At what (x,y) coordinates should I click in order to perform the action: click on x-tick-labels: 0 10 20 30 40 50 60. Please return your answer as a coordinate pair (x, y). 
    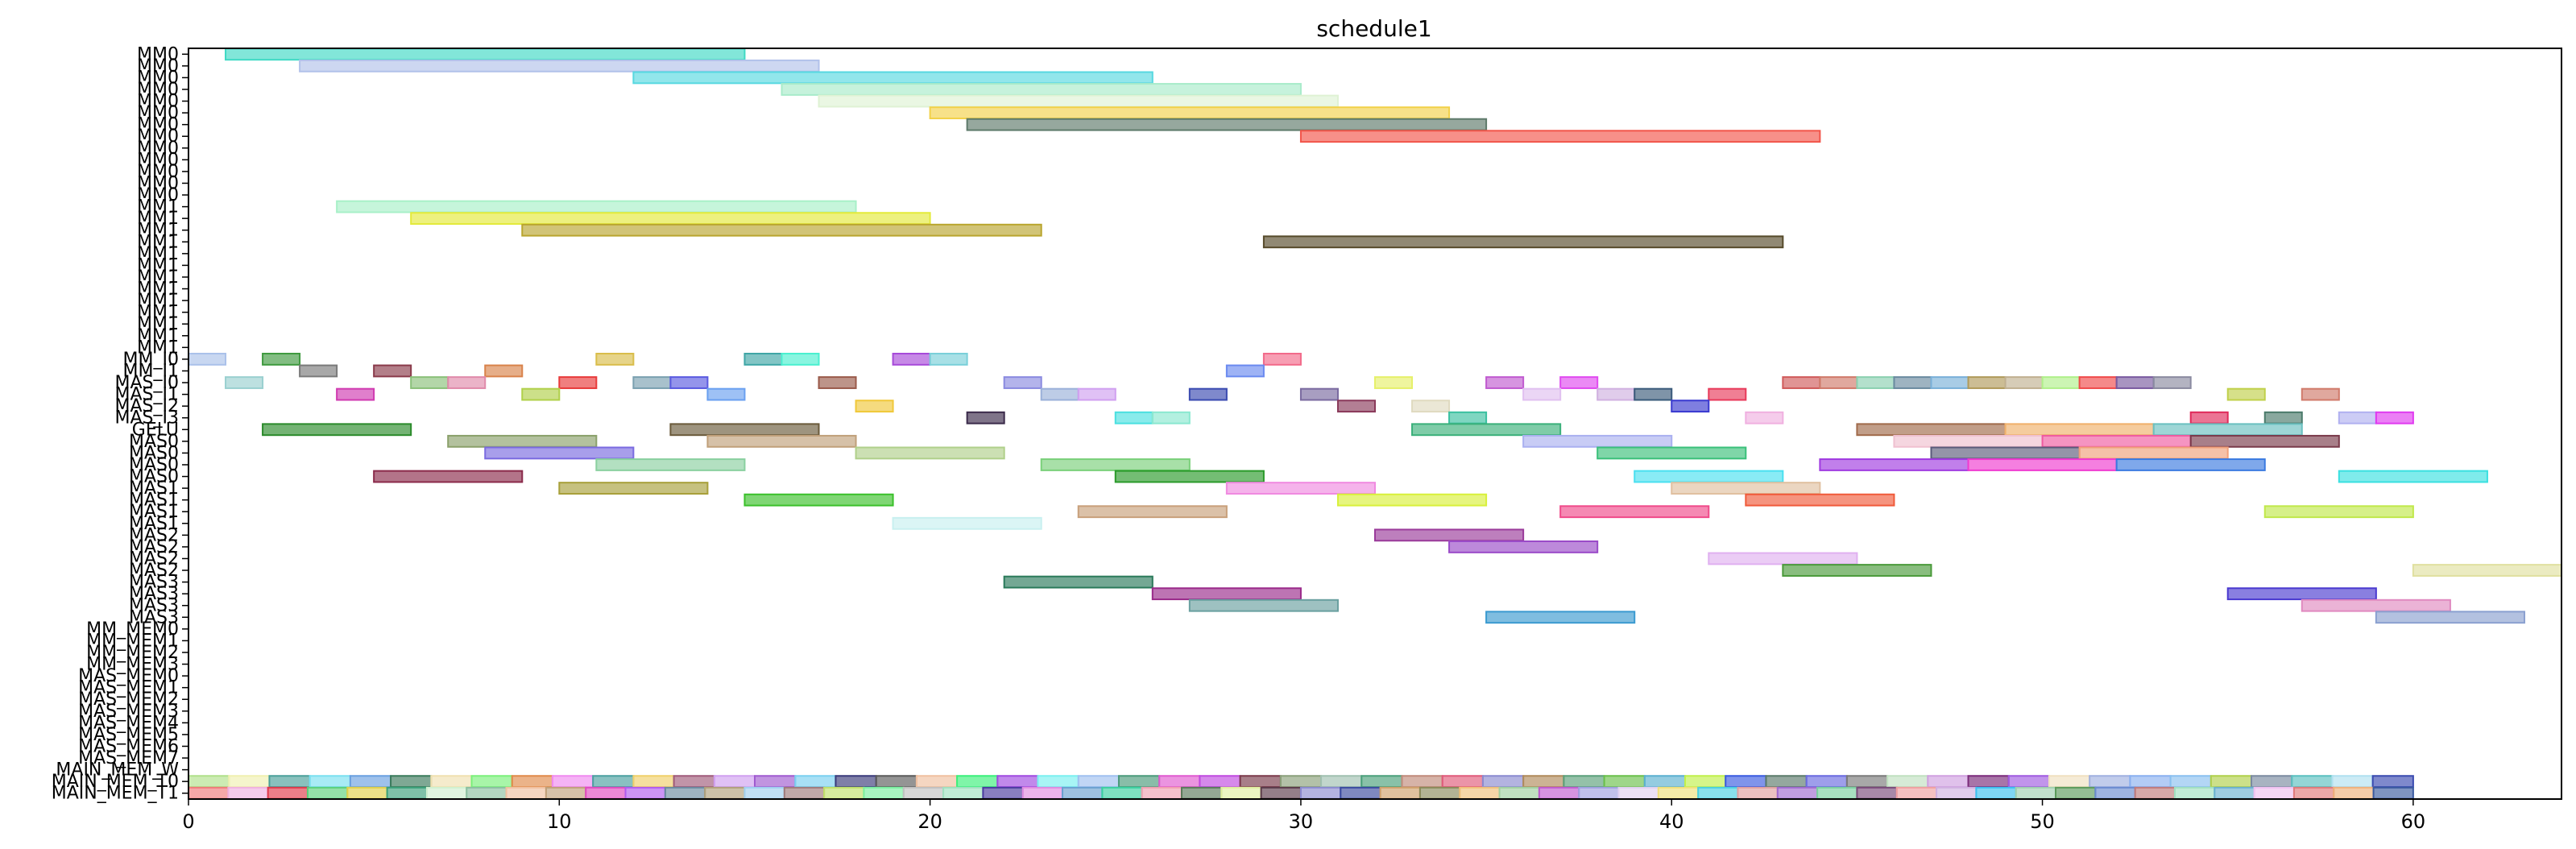
    Looking at the image, I should click on (1303, 816).